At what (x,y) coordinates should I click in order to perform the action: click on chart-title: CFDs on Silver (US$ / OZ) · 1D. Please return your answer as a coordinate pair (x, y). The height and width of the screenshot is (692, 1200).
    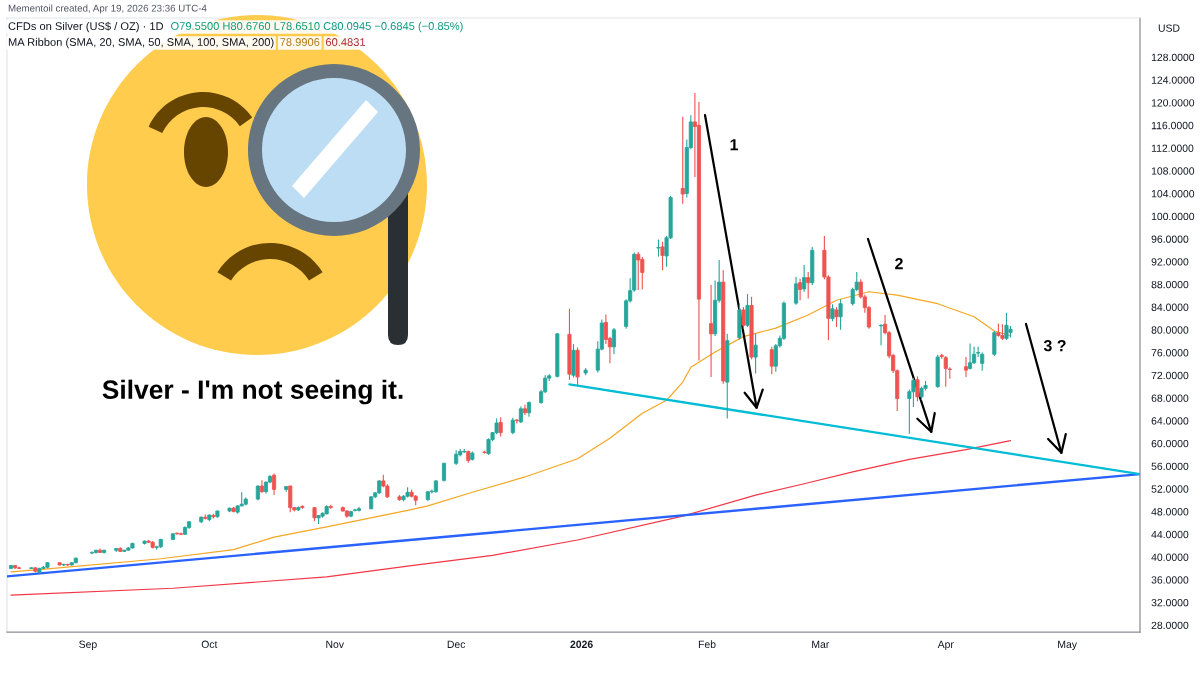
    Looking at the image, I should click on (86, 27).